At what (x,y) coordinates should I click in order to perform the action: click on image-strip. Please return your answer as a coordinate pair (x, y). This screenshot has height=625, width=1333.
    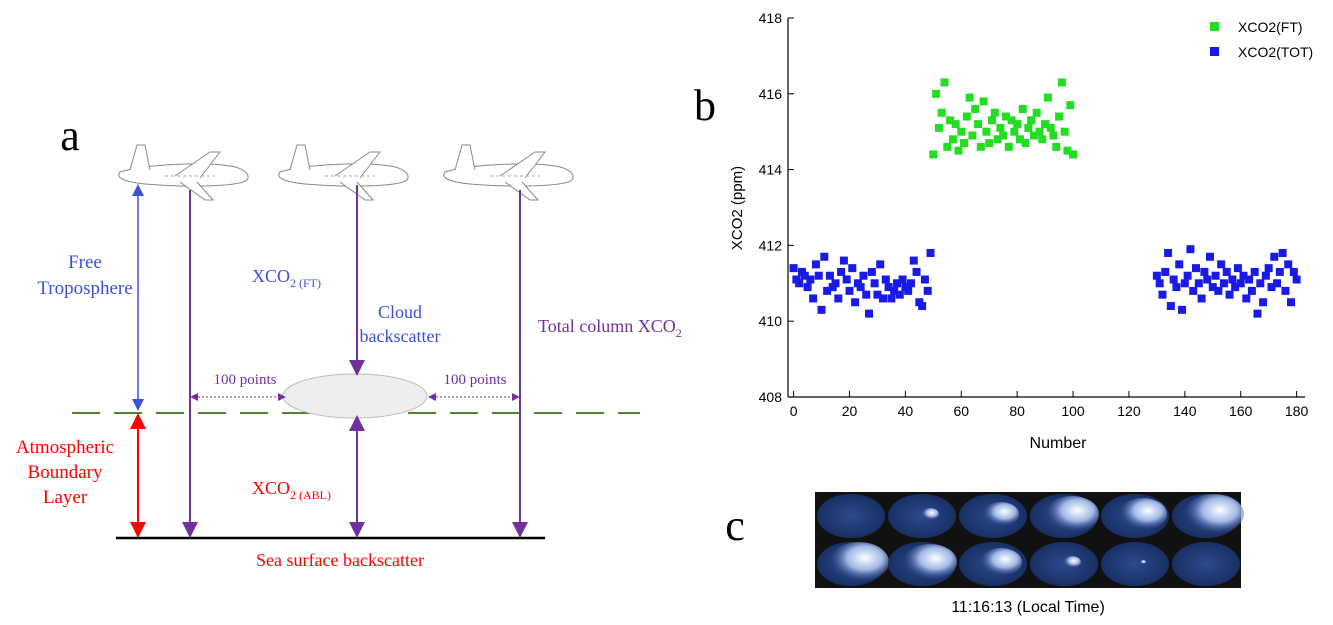
    Looking at the image, I should click on (1028, 540).